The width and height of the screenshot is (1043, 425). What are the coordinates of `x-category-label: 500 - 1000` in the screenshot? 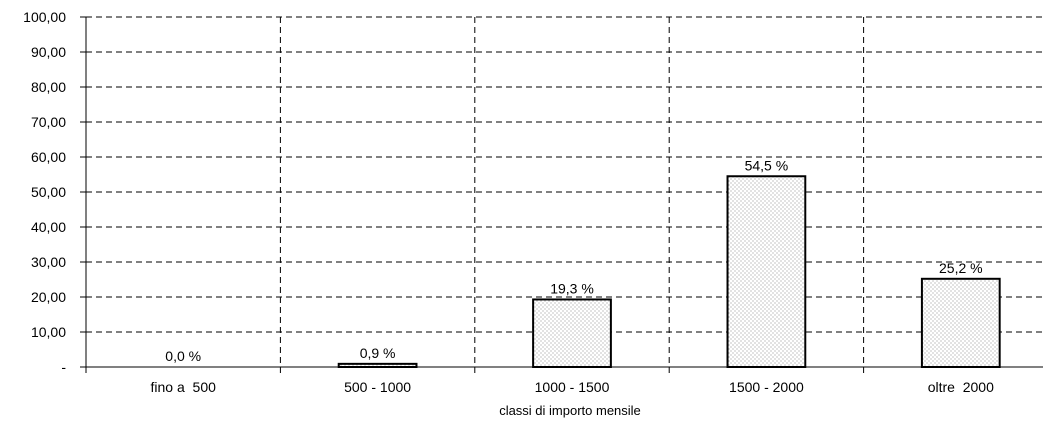 It's located at (377, 387).